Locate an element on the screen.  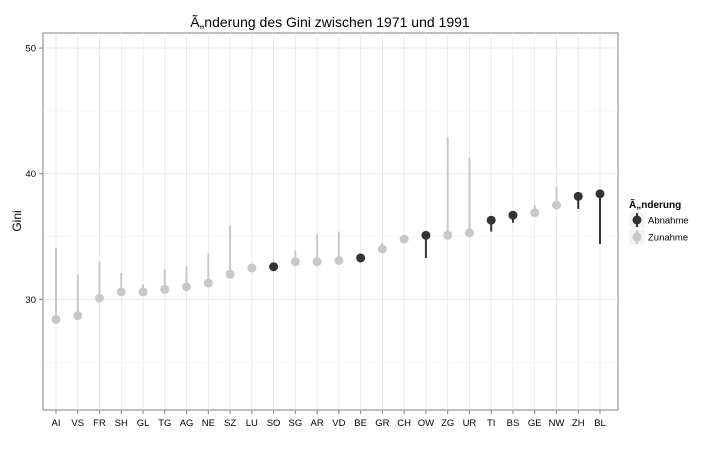
data-point-ti is located at coordinates (491, 220).